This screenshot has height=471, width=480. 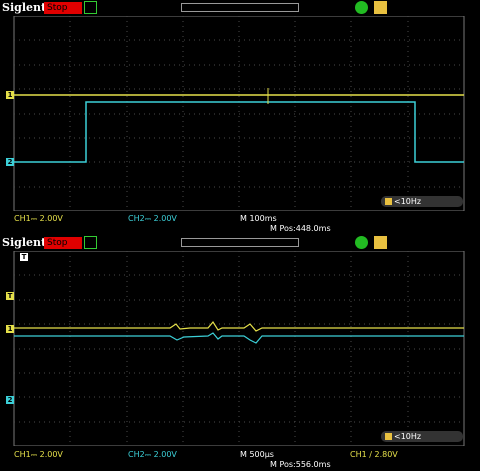 I want to click on timebase: M 500µs, so click(x=257, y=454).